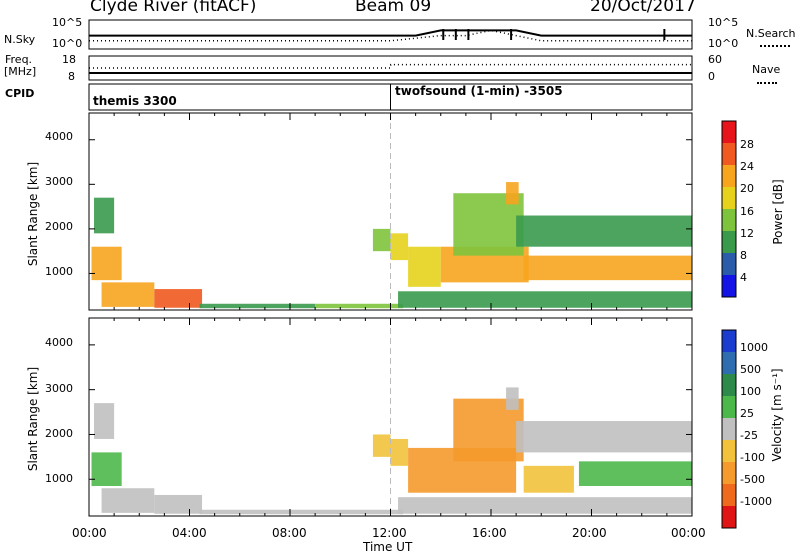 This screenshot has width=800, height=554. What do you see at coordinates (715, 59) in the screenshot?
I see `nave-tick-top: 60` at bounding box center [715, 59].